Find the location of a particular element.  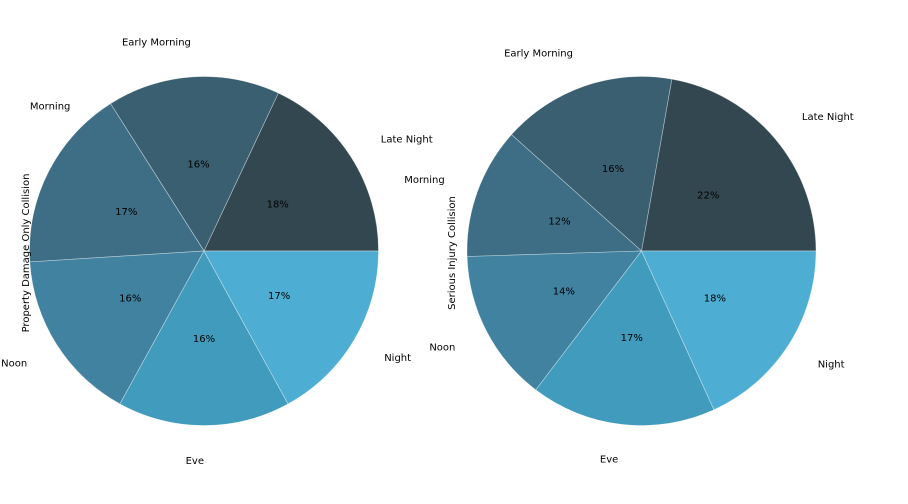

percent-label-noon: 16% is located at coordinates (130, 298).